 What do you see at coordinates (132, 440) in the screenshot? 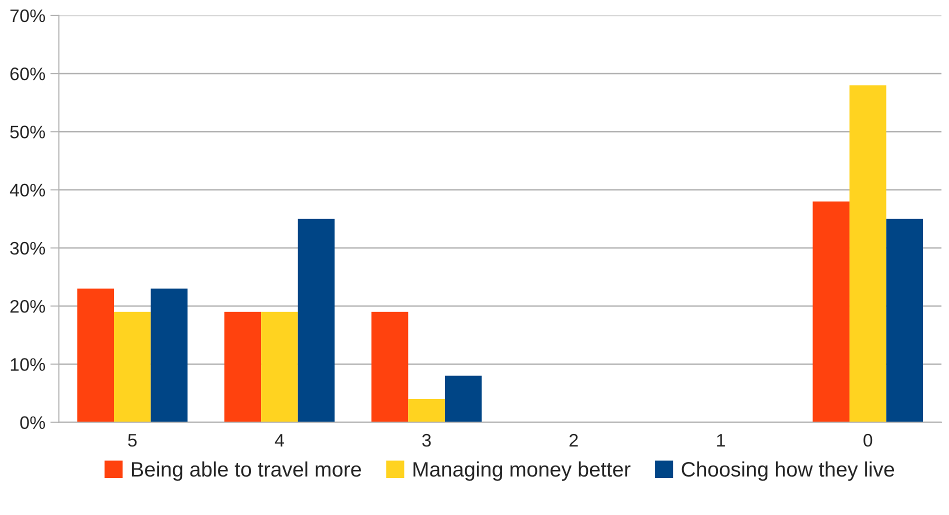
I see `x-tick-label: 5` at bounding box center [132, 440].